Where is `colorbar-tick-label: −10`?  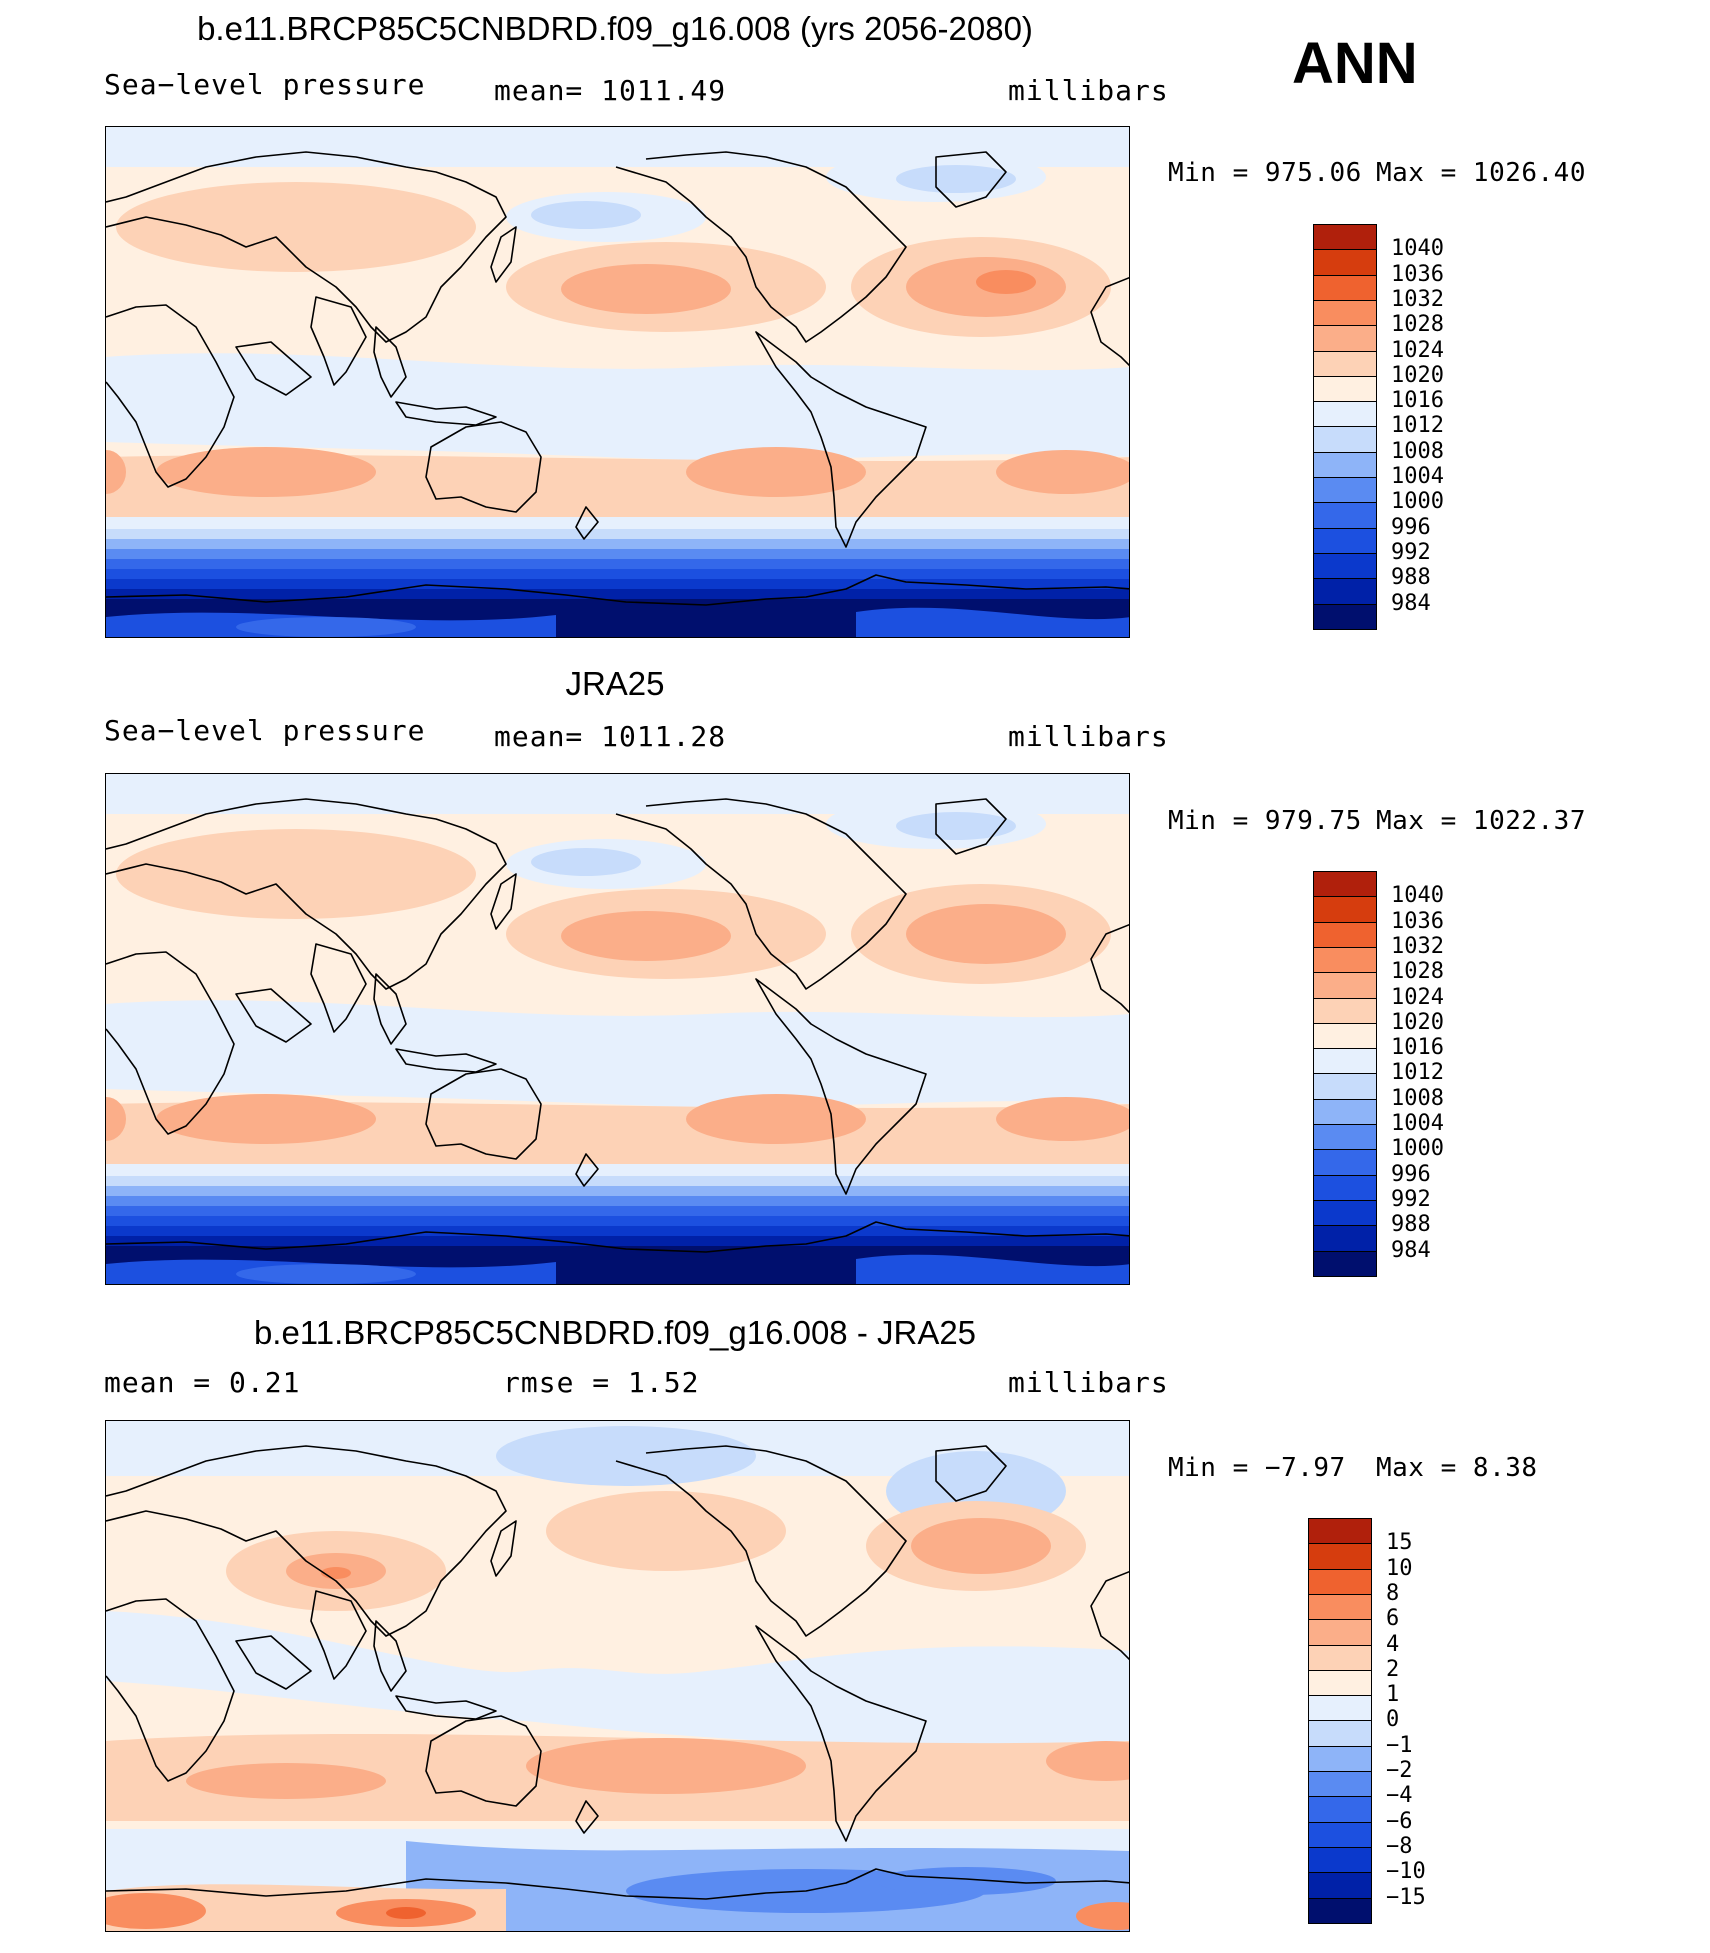
colorbar-tick-label: −10 is located at coordinates (1406, 1872).